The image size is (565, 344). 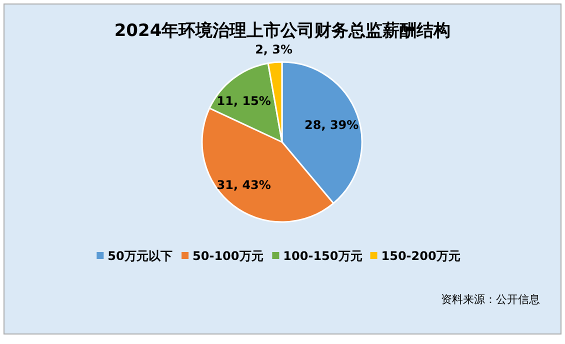 What do you see at coordinates (490, 299) in the screenshot?
I see `text: 资料来源：公开信息` at bounding box center [490, 299].